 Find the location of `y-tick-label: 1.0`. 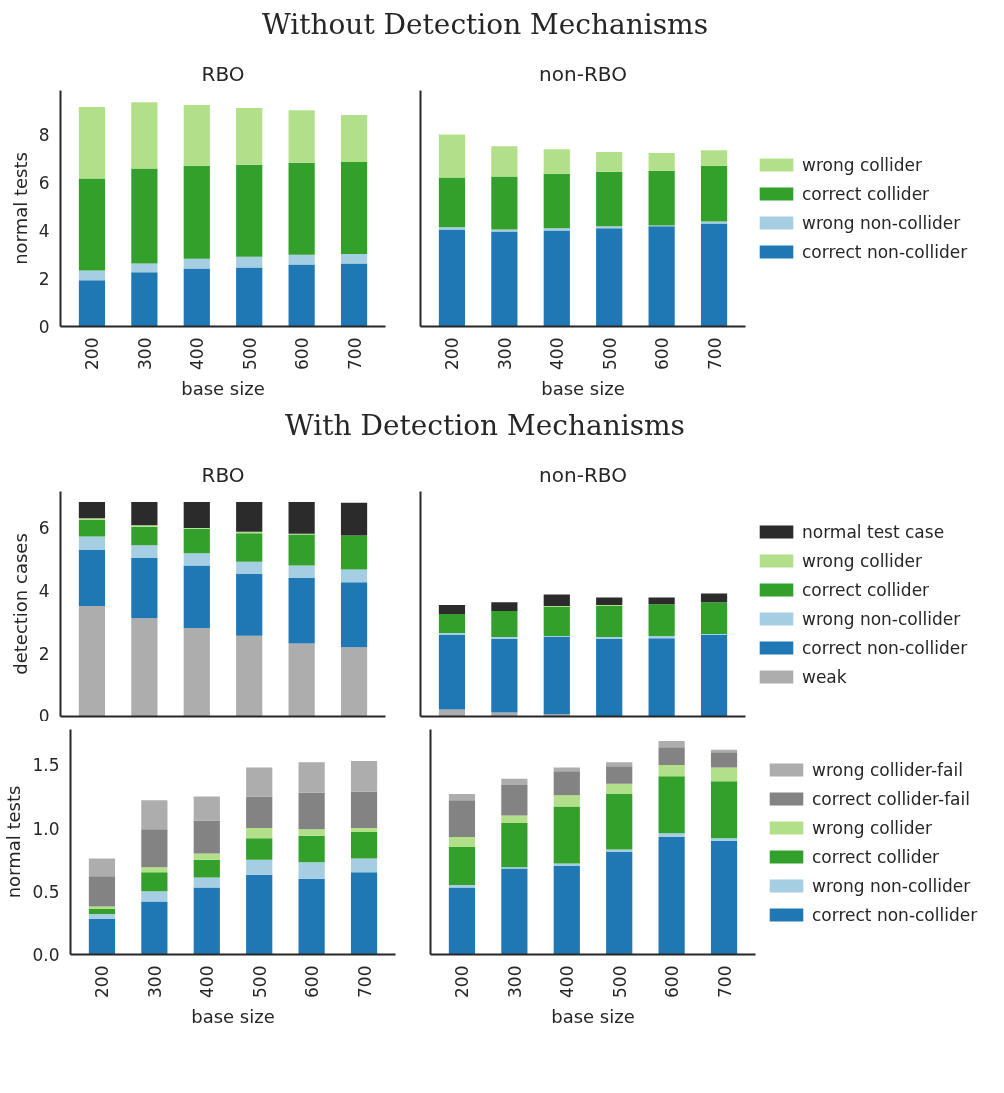

y-tick-label: 1.0 is located at coordinates (46, 828).